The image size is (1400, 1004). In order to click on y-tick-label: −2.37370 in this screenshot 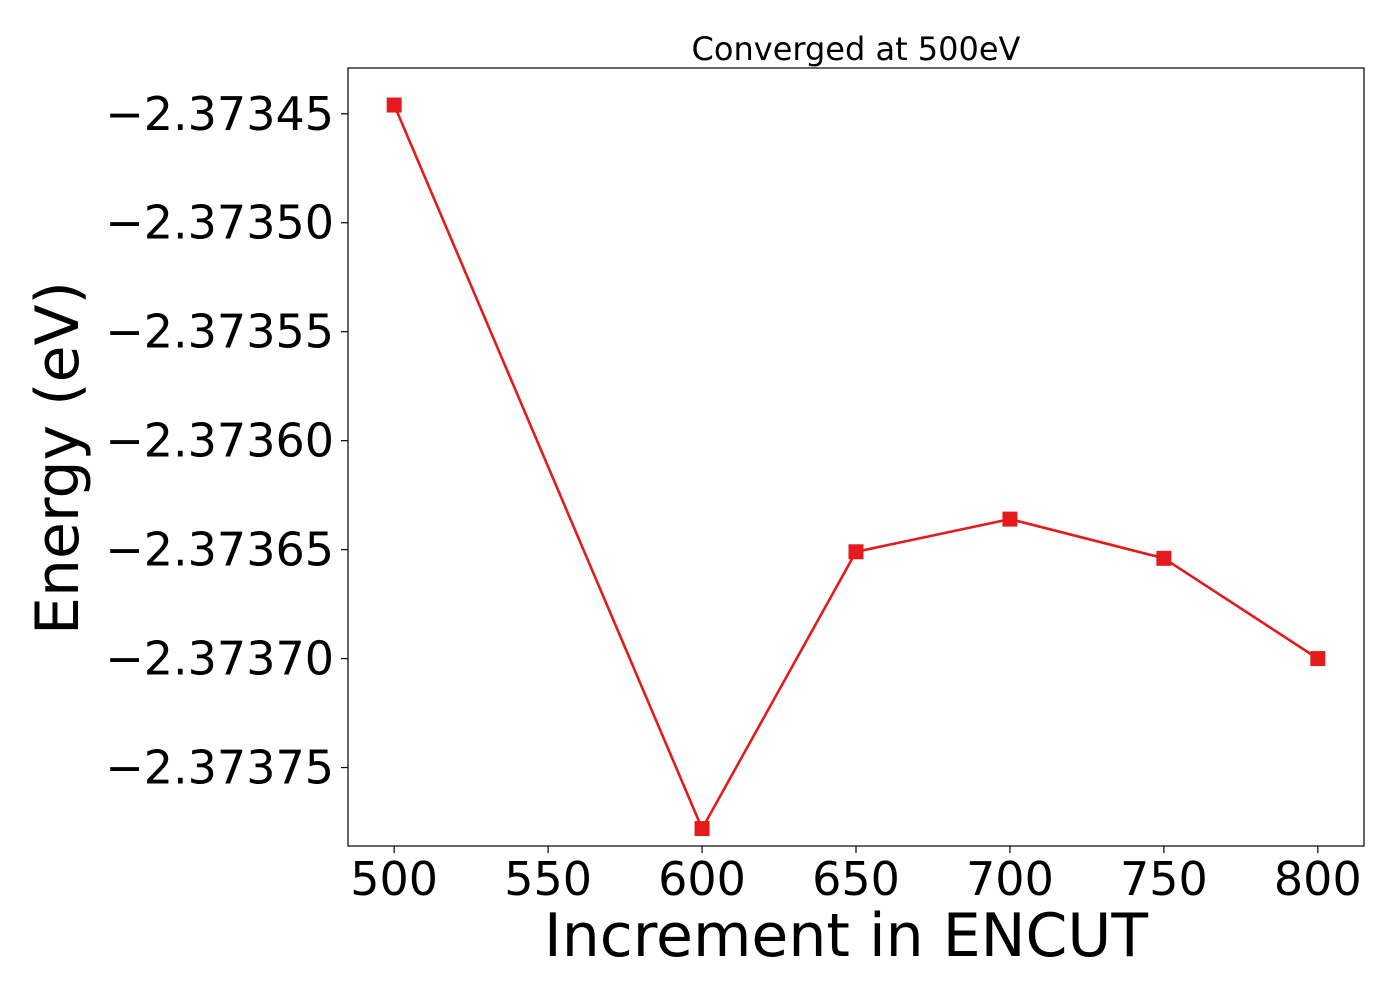, I will do `click(219, 659)`.